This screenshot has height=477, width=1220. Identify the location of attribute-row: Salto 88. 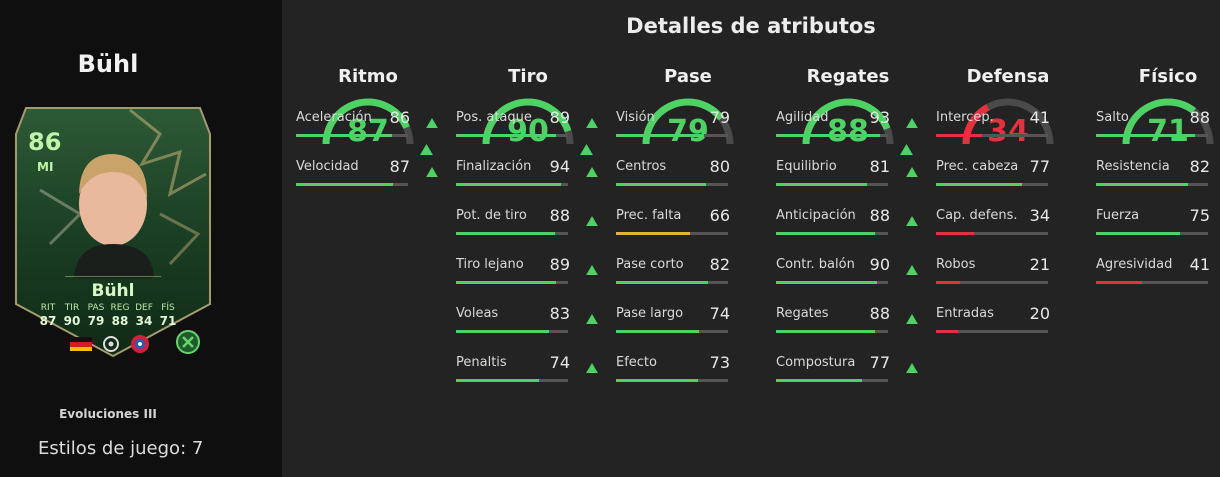
(1158, 123).